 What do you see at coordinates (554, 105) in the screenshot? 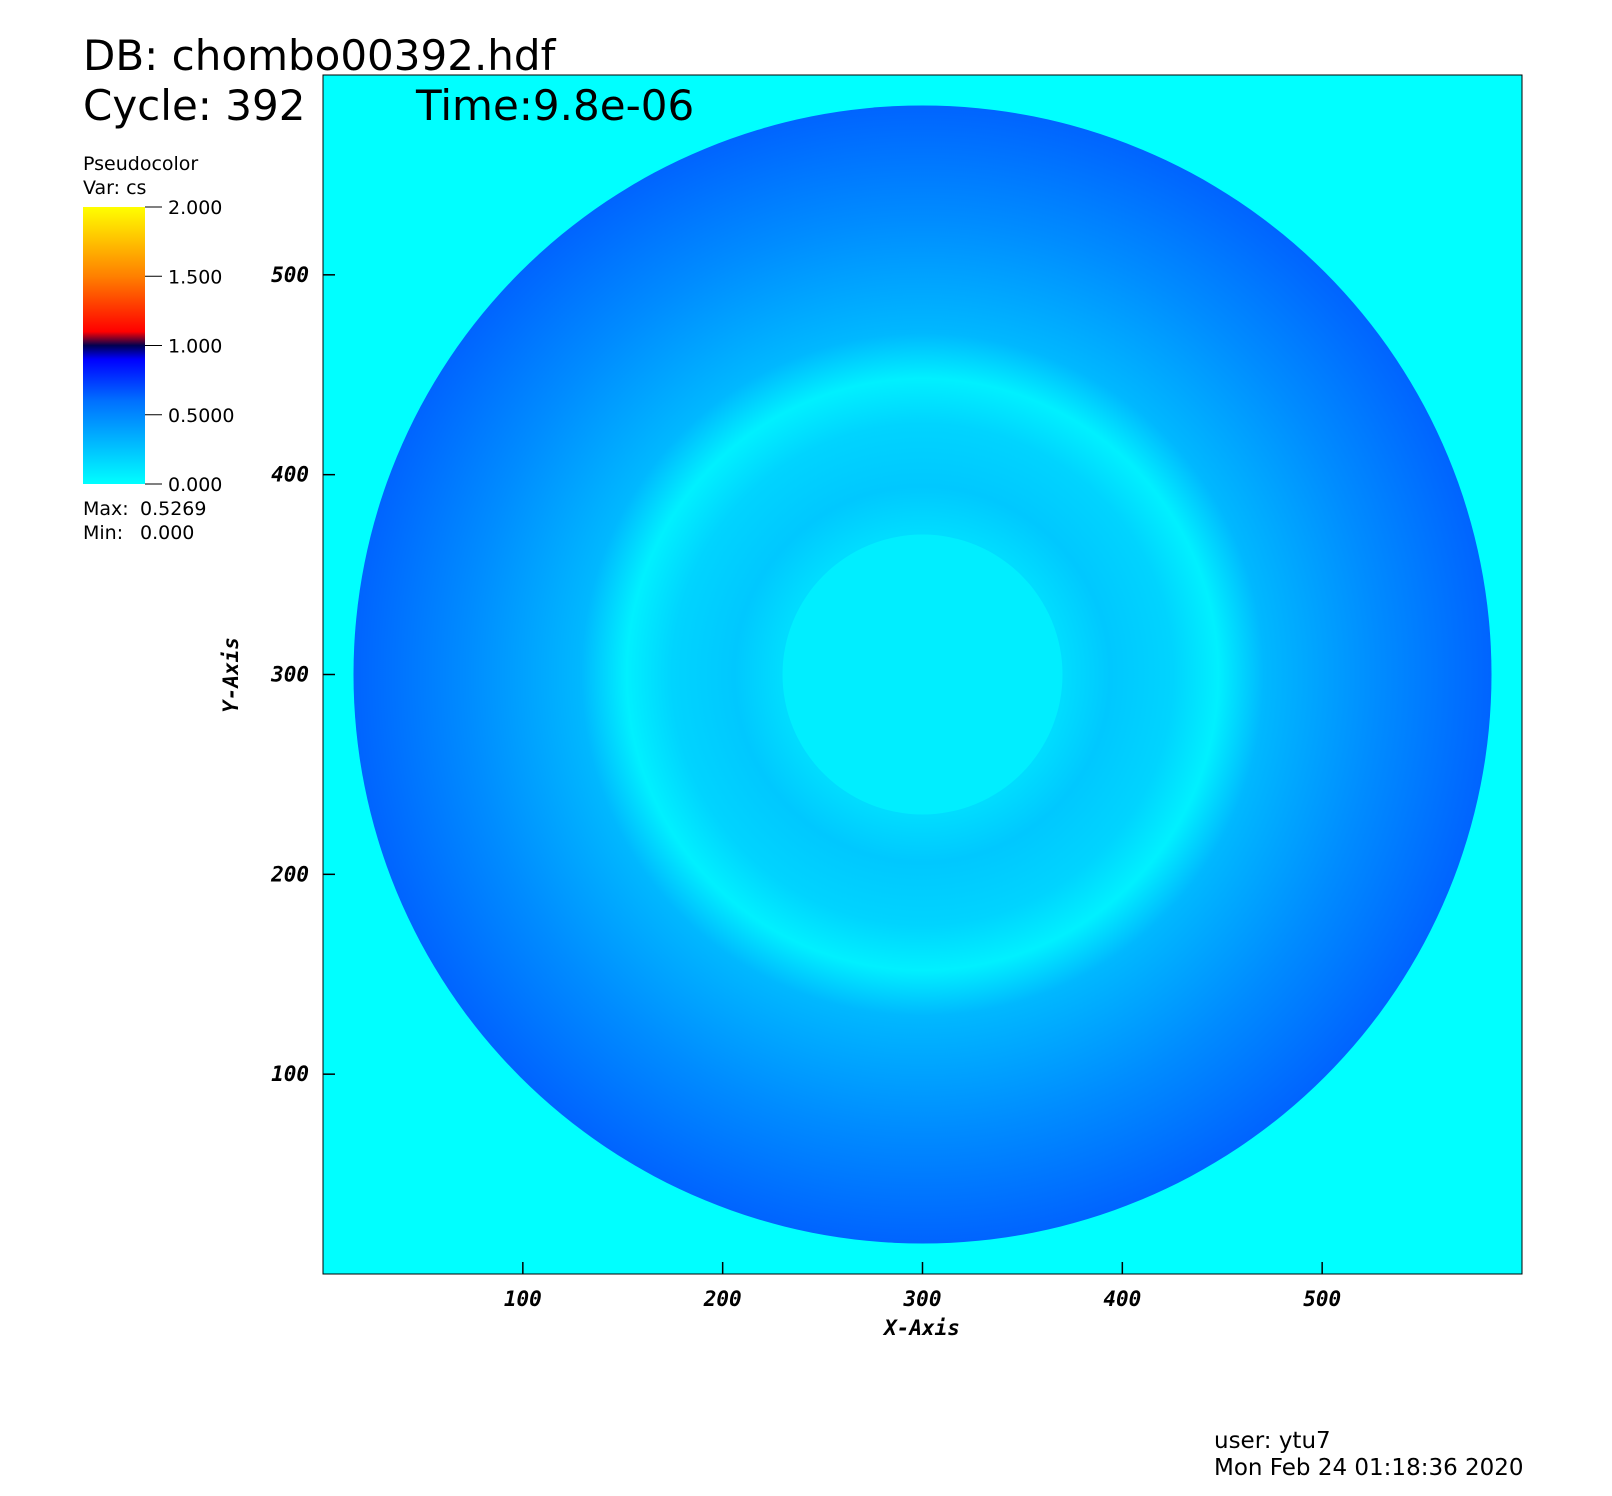
I see `time-label: Time:9.8e-06` at bounding box center [554, 105].